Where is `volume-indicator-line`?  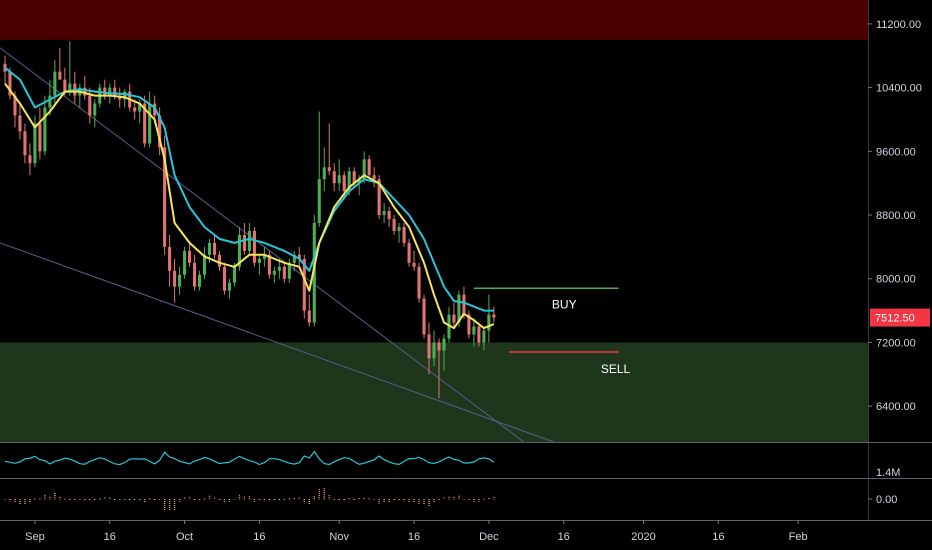
volume-indicator-line is located at coordinates (249, 458).